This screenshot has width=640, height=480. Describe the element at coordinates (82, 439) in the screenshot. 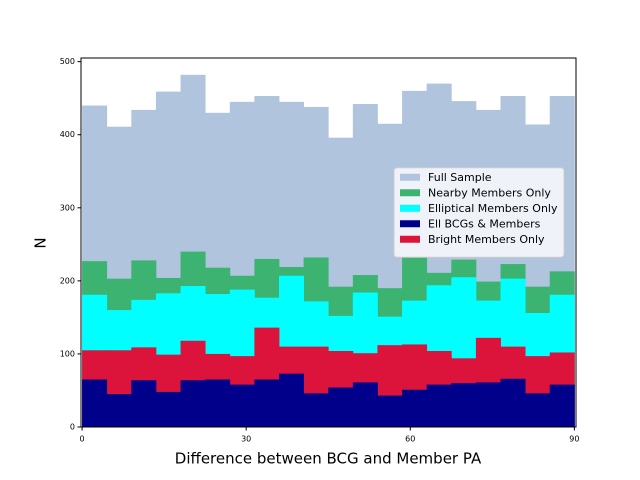

I see `x-tick-label: 0` at that location.